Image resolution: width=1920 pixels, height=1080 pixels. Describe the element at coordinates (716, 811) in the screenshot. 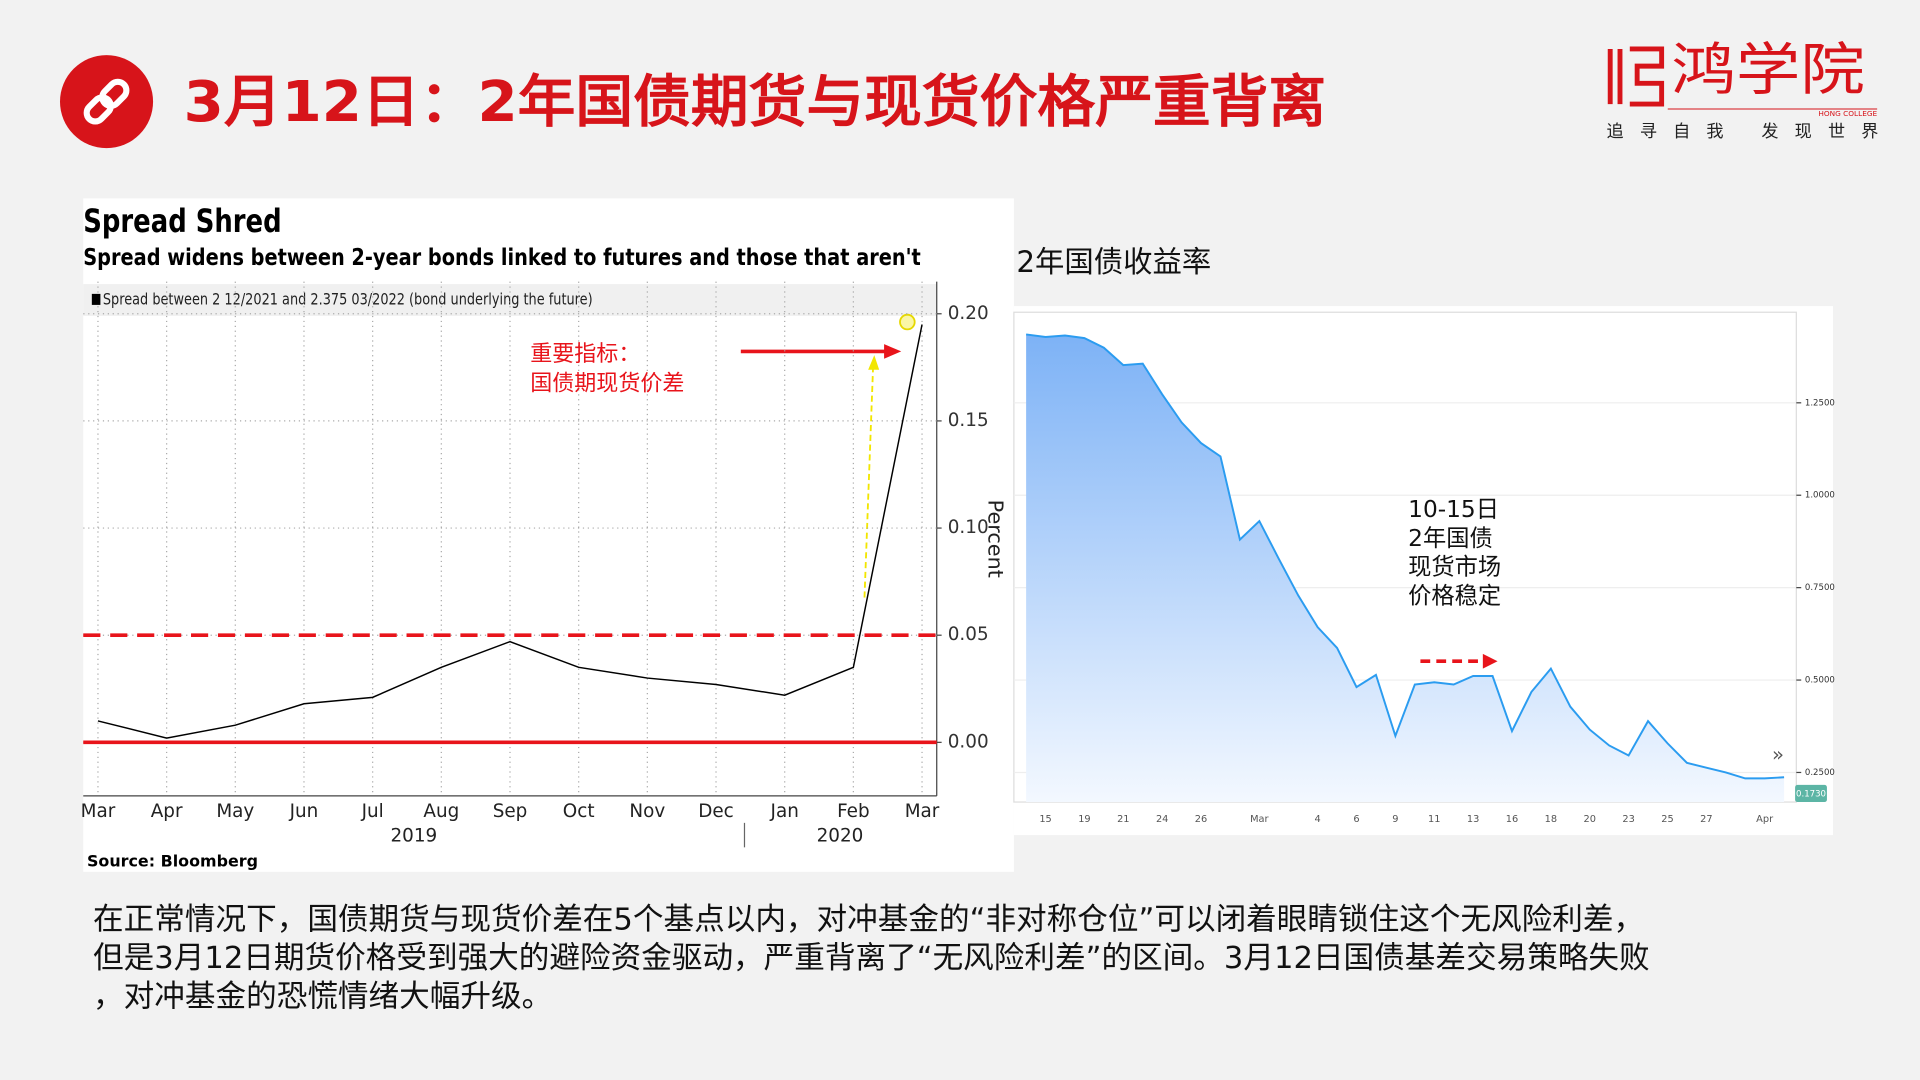

I see `x-tick-label: Dec` at that location.